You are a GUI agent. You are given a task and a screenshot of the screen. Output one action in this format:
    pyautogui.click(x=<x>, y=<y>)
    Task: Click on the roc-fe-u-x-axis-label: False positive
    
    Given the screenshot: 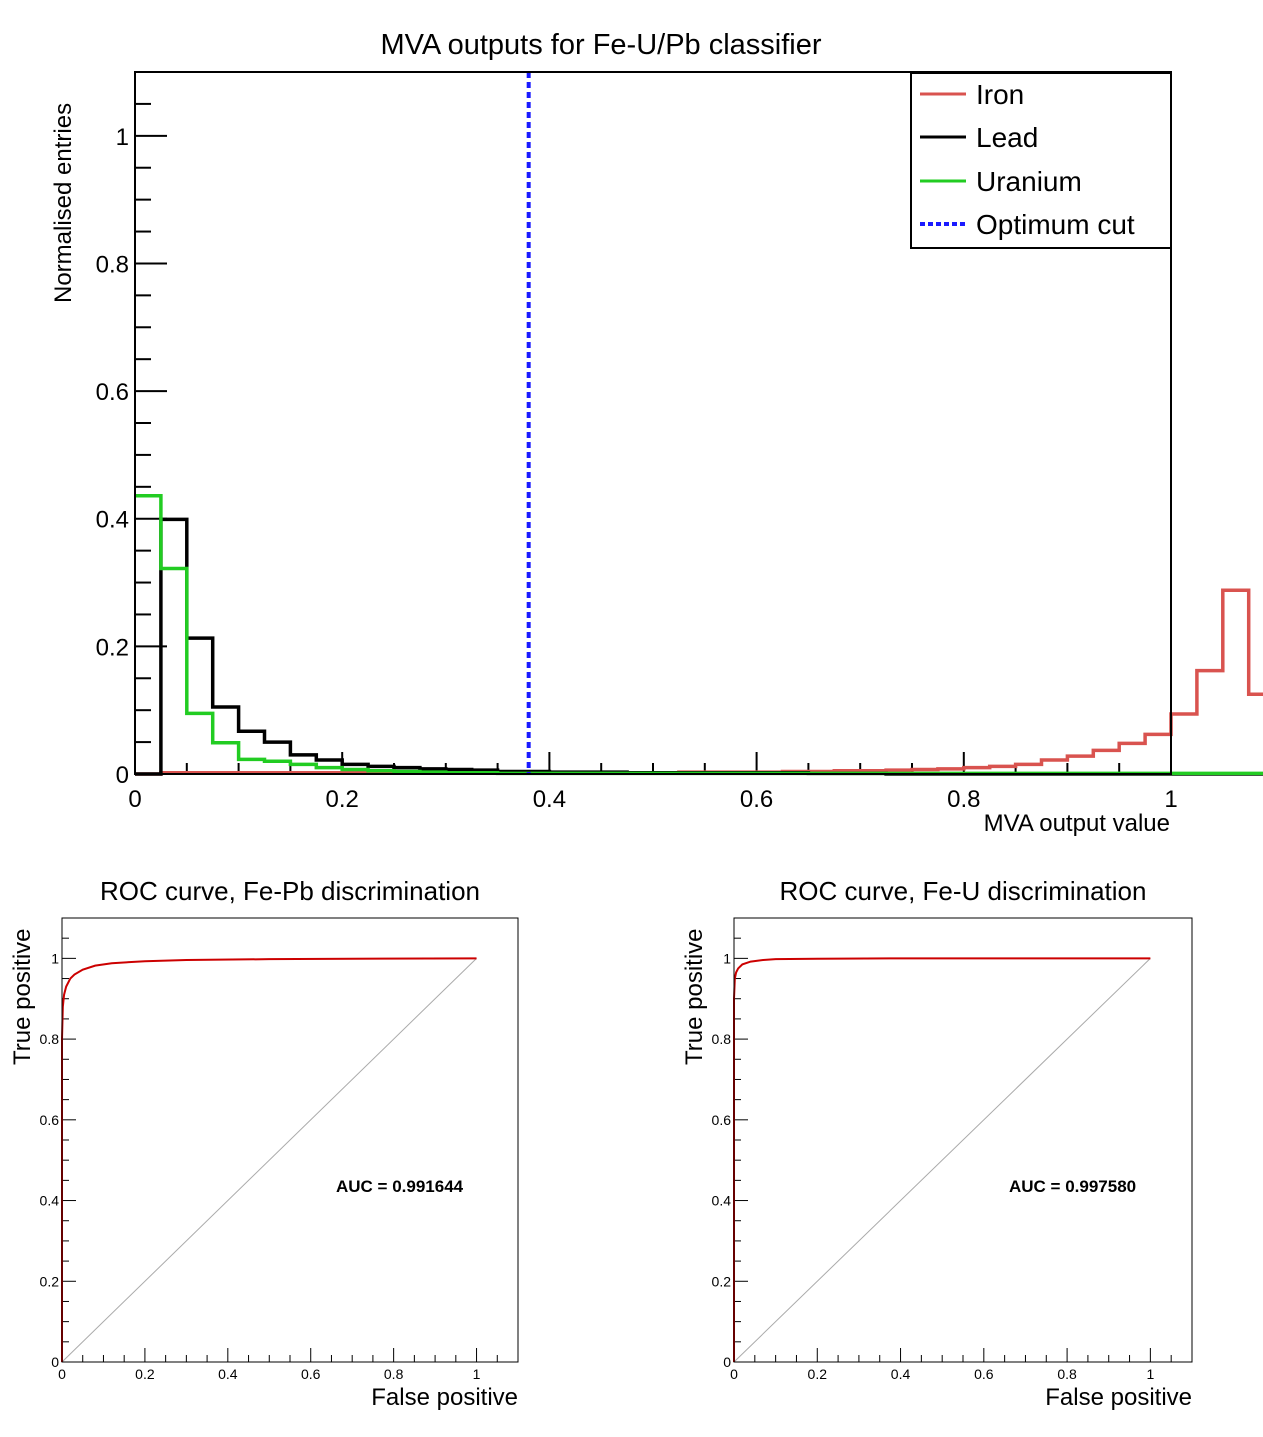 What is the action you would take?
    pyautogui.click(x=1118, y=1397)
    